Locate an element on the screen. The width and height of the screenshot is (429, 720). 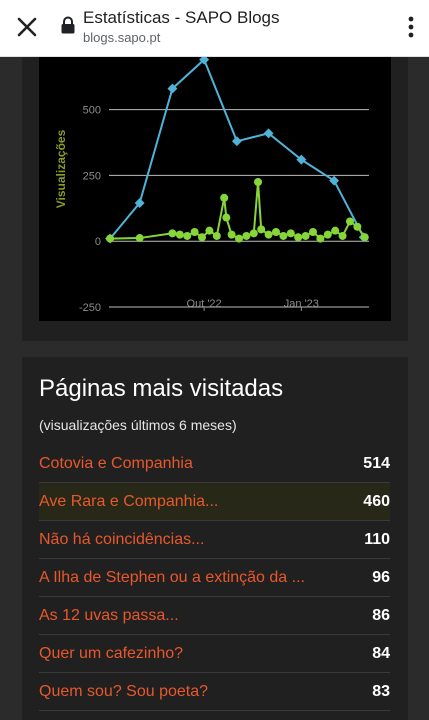
browser-title-block: Estatísticas - SAPO Blogs blogs.sapo.pt is located at coordinates (232, 27).